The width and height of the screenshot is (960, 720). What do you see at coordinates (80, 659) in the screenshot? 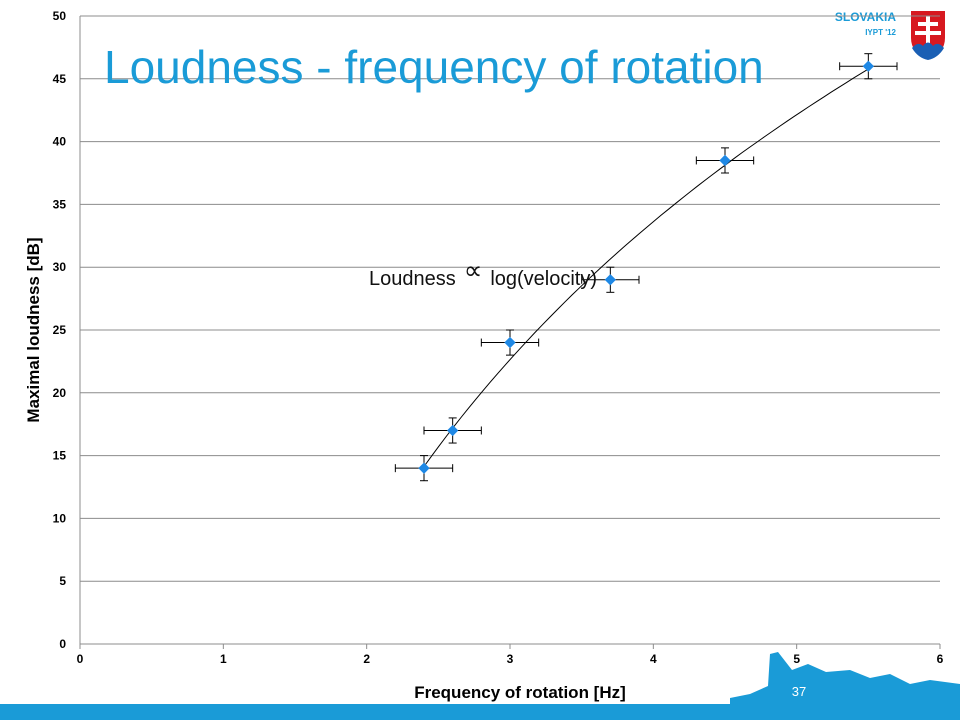
I see `x-tick-label: 0` at bounding box center [80, 659].